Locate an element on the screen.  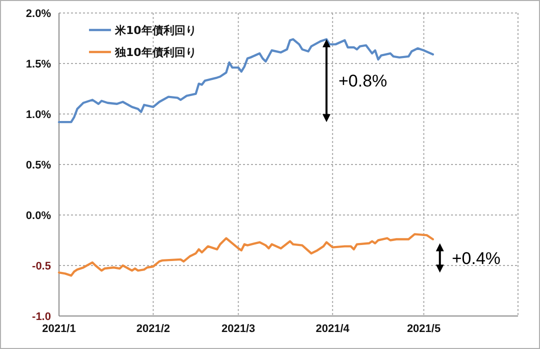
y-tick-label: 1.0% is located at coordinates (39, 115).